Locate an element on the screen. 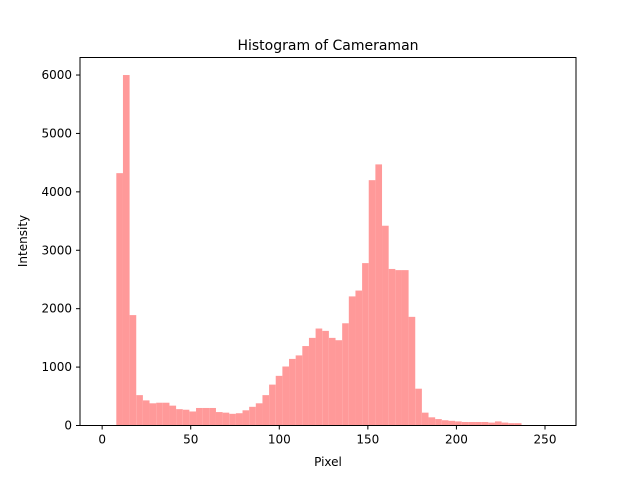  y-tick-label: 5000 is located at coordinates (56, 133).